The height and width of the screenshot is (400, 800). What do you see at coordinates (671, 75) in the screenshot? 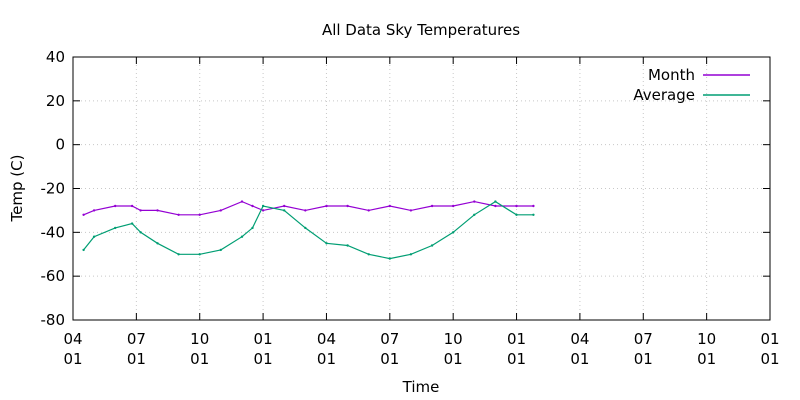
I see `legend-label: Month` at bounding box center [671, 75].